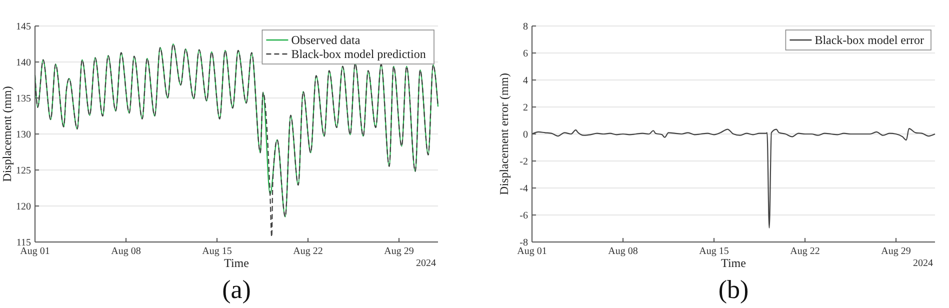 Image resolution: width=949 pixels, height=308 pixels. I want to click on legend-label: Black-box model prediction, so click(358, 54).